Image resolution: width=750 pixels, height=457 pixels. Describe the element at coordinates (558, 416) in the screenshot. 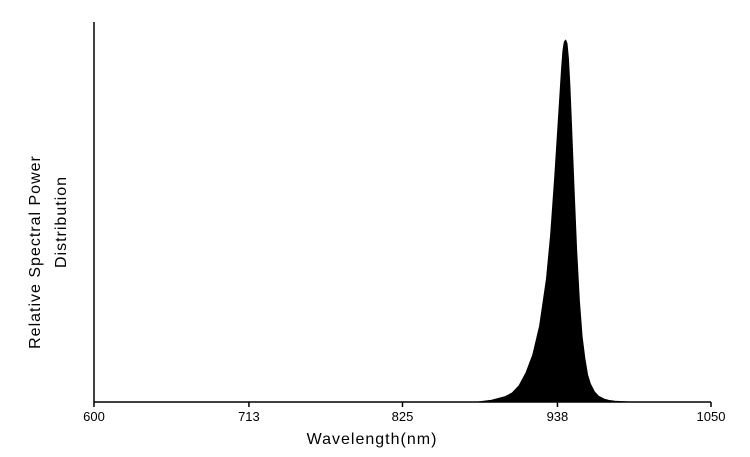

I see `x-tick-label: 938` at that location.